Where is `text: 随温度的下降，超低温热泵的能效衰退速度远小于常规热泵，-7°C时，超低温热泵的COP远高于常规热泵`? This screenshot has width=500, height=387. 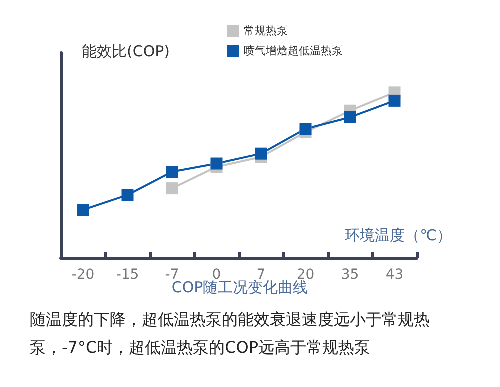 text: 随温度的下降，超低温热泵的能效衰退速度远小于常规热泵，-7°C时，超低温热泵的COP远高于常规热泵 is located at coordinates (230, 334).